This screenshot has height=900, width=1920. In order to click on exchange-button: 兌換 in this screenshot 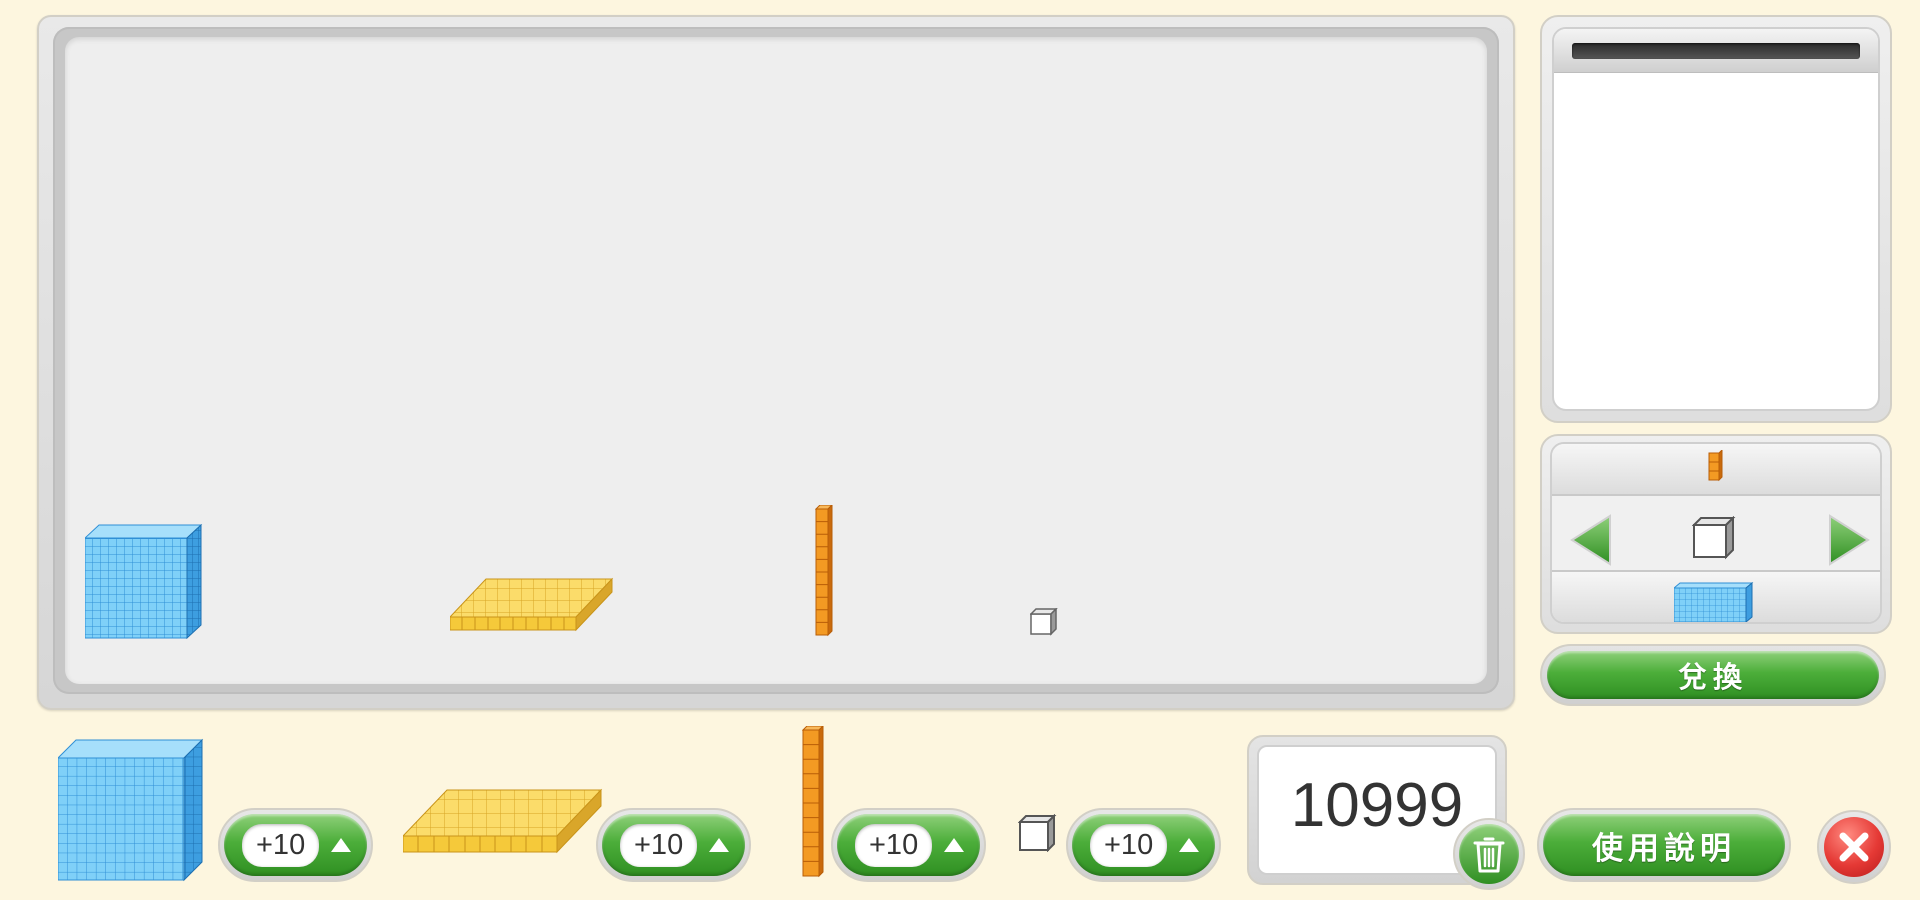, I will do `click(1713, 675)`.